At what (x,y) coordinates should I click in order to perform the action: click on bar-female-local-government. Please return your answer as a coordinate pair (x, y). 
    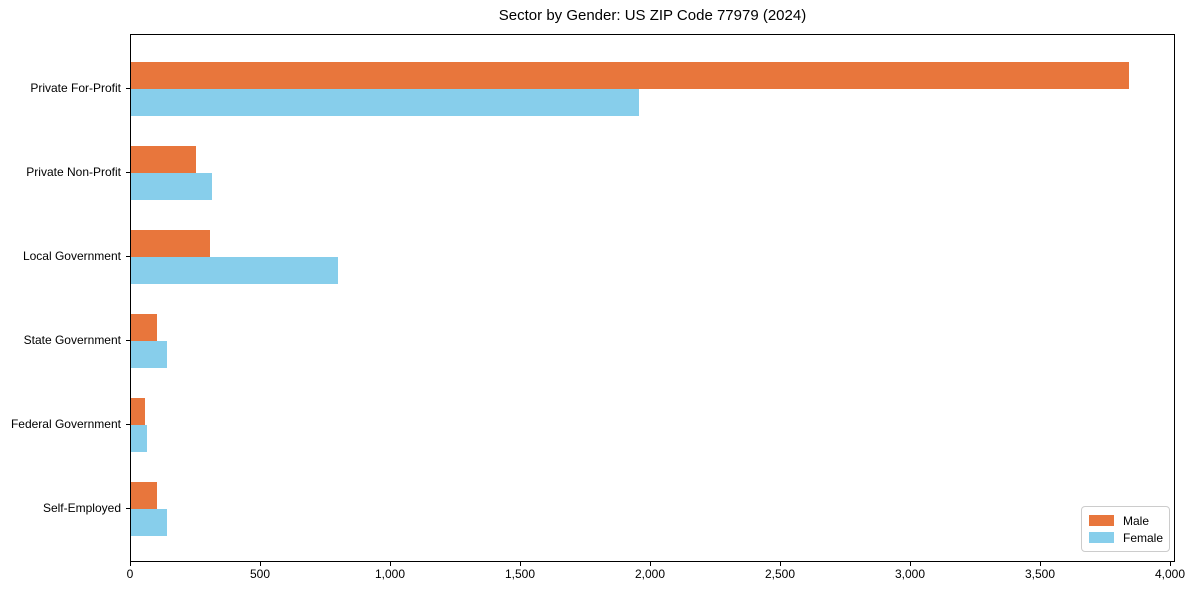
    Looking at the image, I should click on (234, 270).